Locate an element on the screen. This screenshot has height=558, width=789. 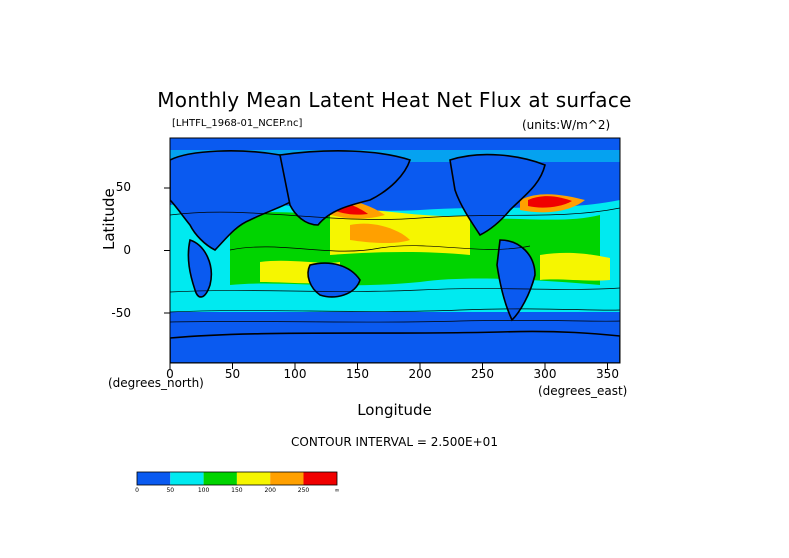
x-tick-label: 350 is located at coordinates (607, 374).